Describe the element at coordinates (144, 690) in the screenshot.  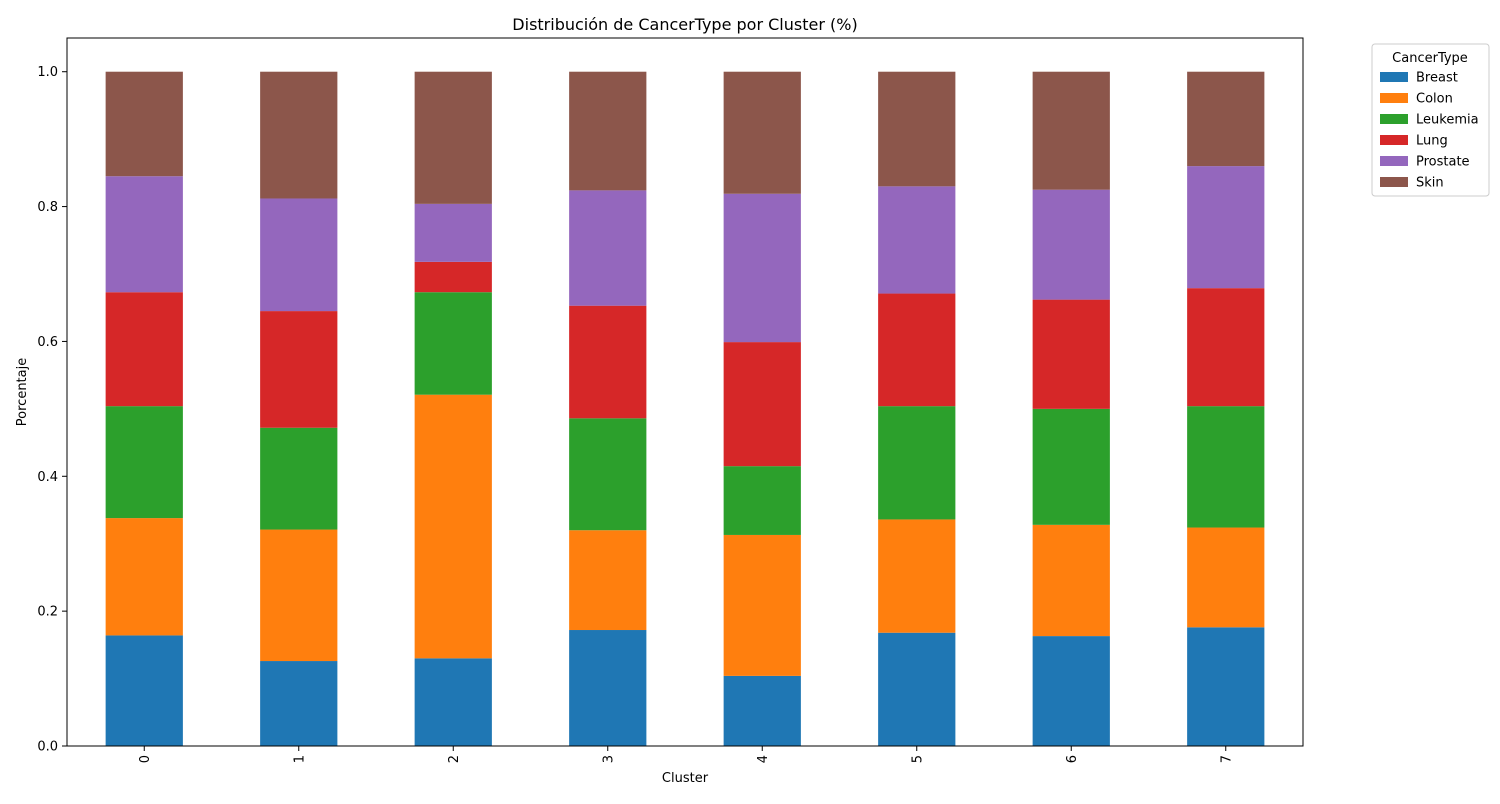
I see `bar-cluster-0-breast` at that location.